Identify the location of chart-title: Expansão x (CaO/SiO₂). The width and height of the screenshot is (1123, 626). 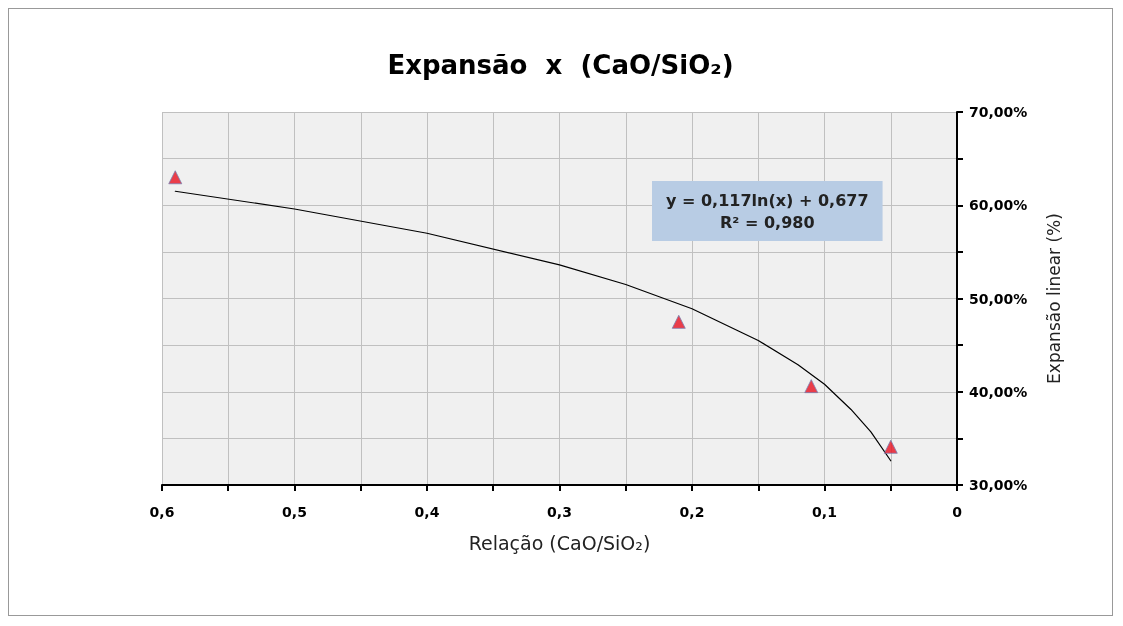
(560, 65).